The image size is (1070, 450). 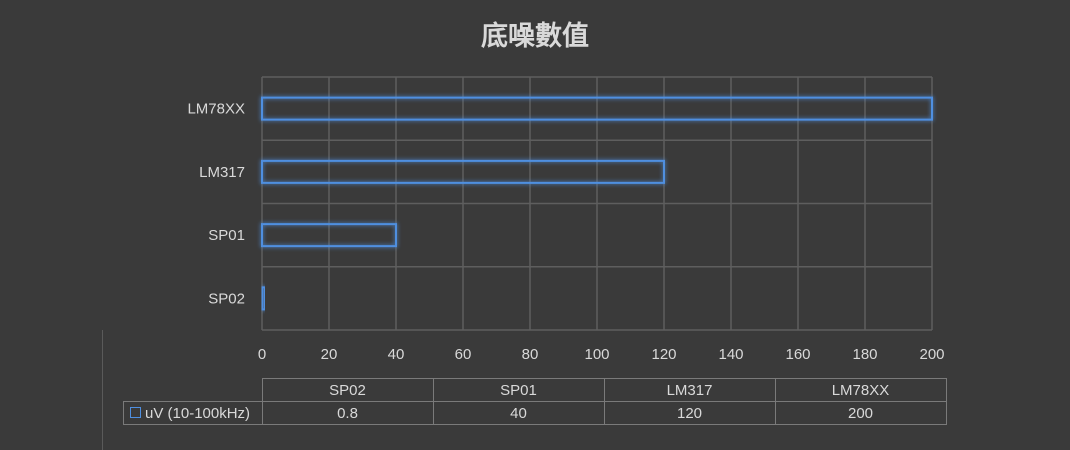 I want to click on data-table-header-row: SP02 SP01 LM317 LM78XX, so click(x=535, y=390).